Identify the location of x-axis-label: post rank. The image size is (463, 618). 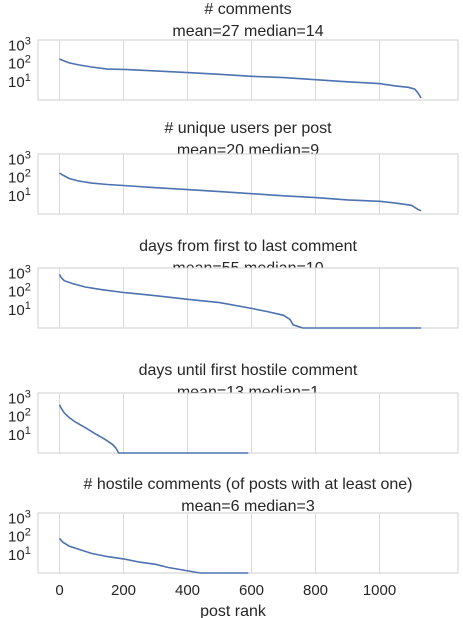
(233, 610).